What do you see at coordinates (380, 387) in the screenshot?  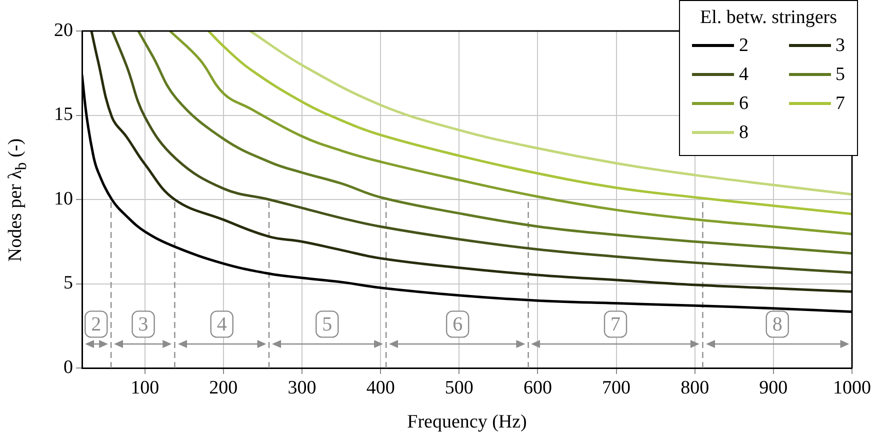 I see `x-tick-label: 400` at bounding box center [380, 387].